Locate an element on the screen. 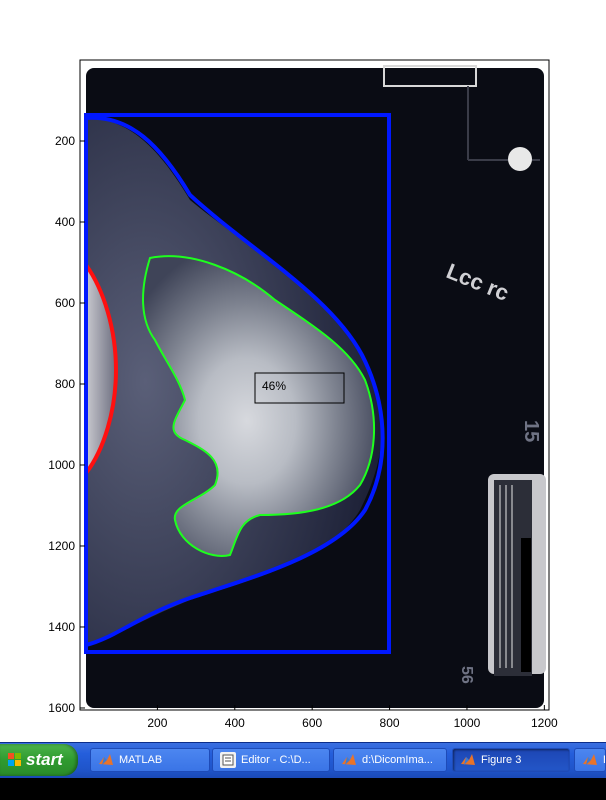  pectoral-outline is located at coordinates (101, 369).